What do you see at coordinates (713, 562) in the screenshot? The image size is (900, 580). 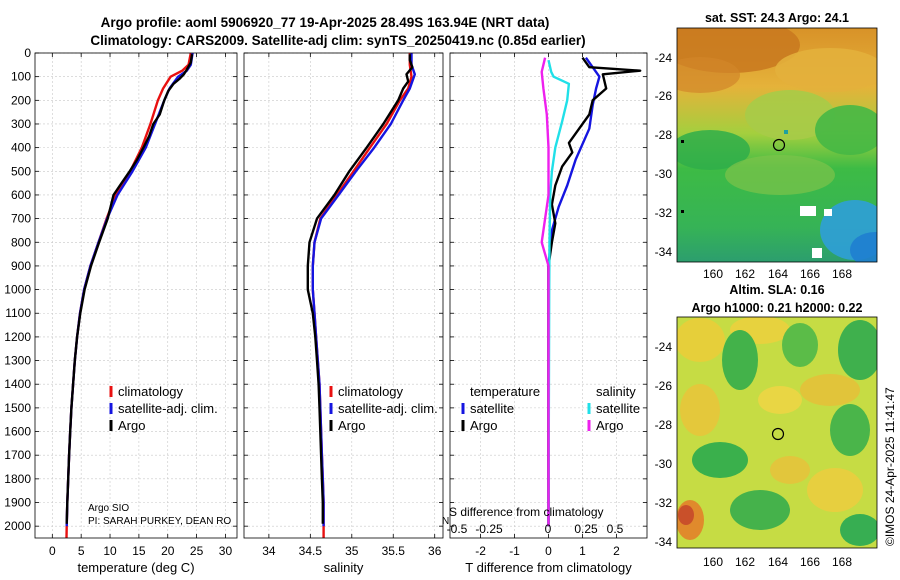 I see `sla-x-tick: 160` at bounding box center [713, 562].